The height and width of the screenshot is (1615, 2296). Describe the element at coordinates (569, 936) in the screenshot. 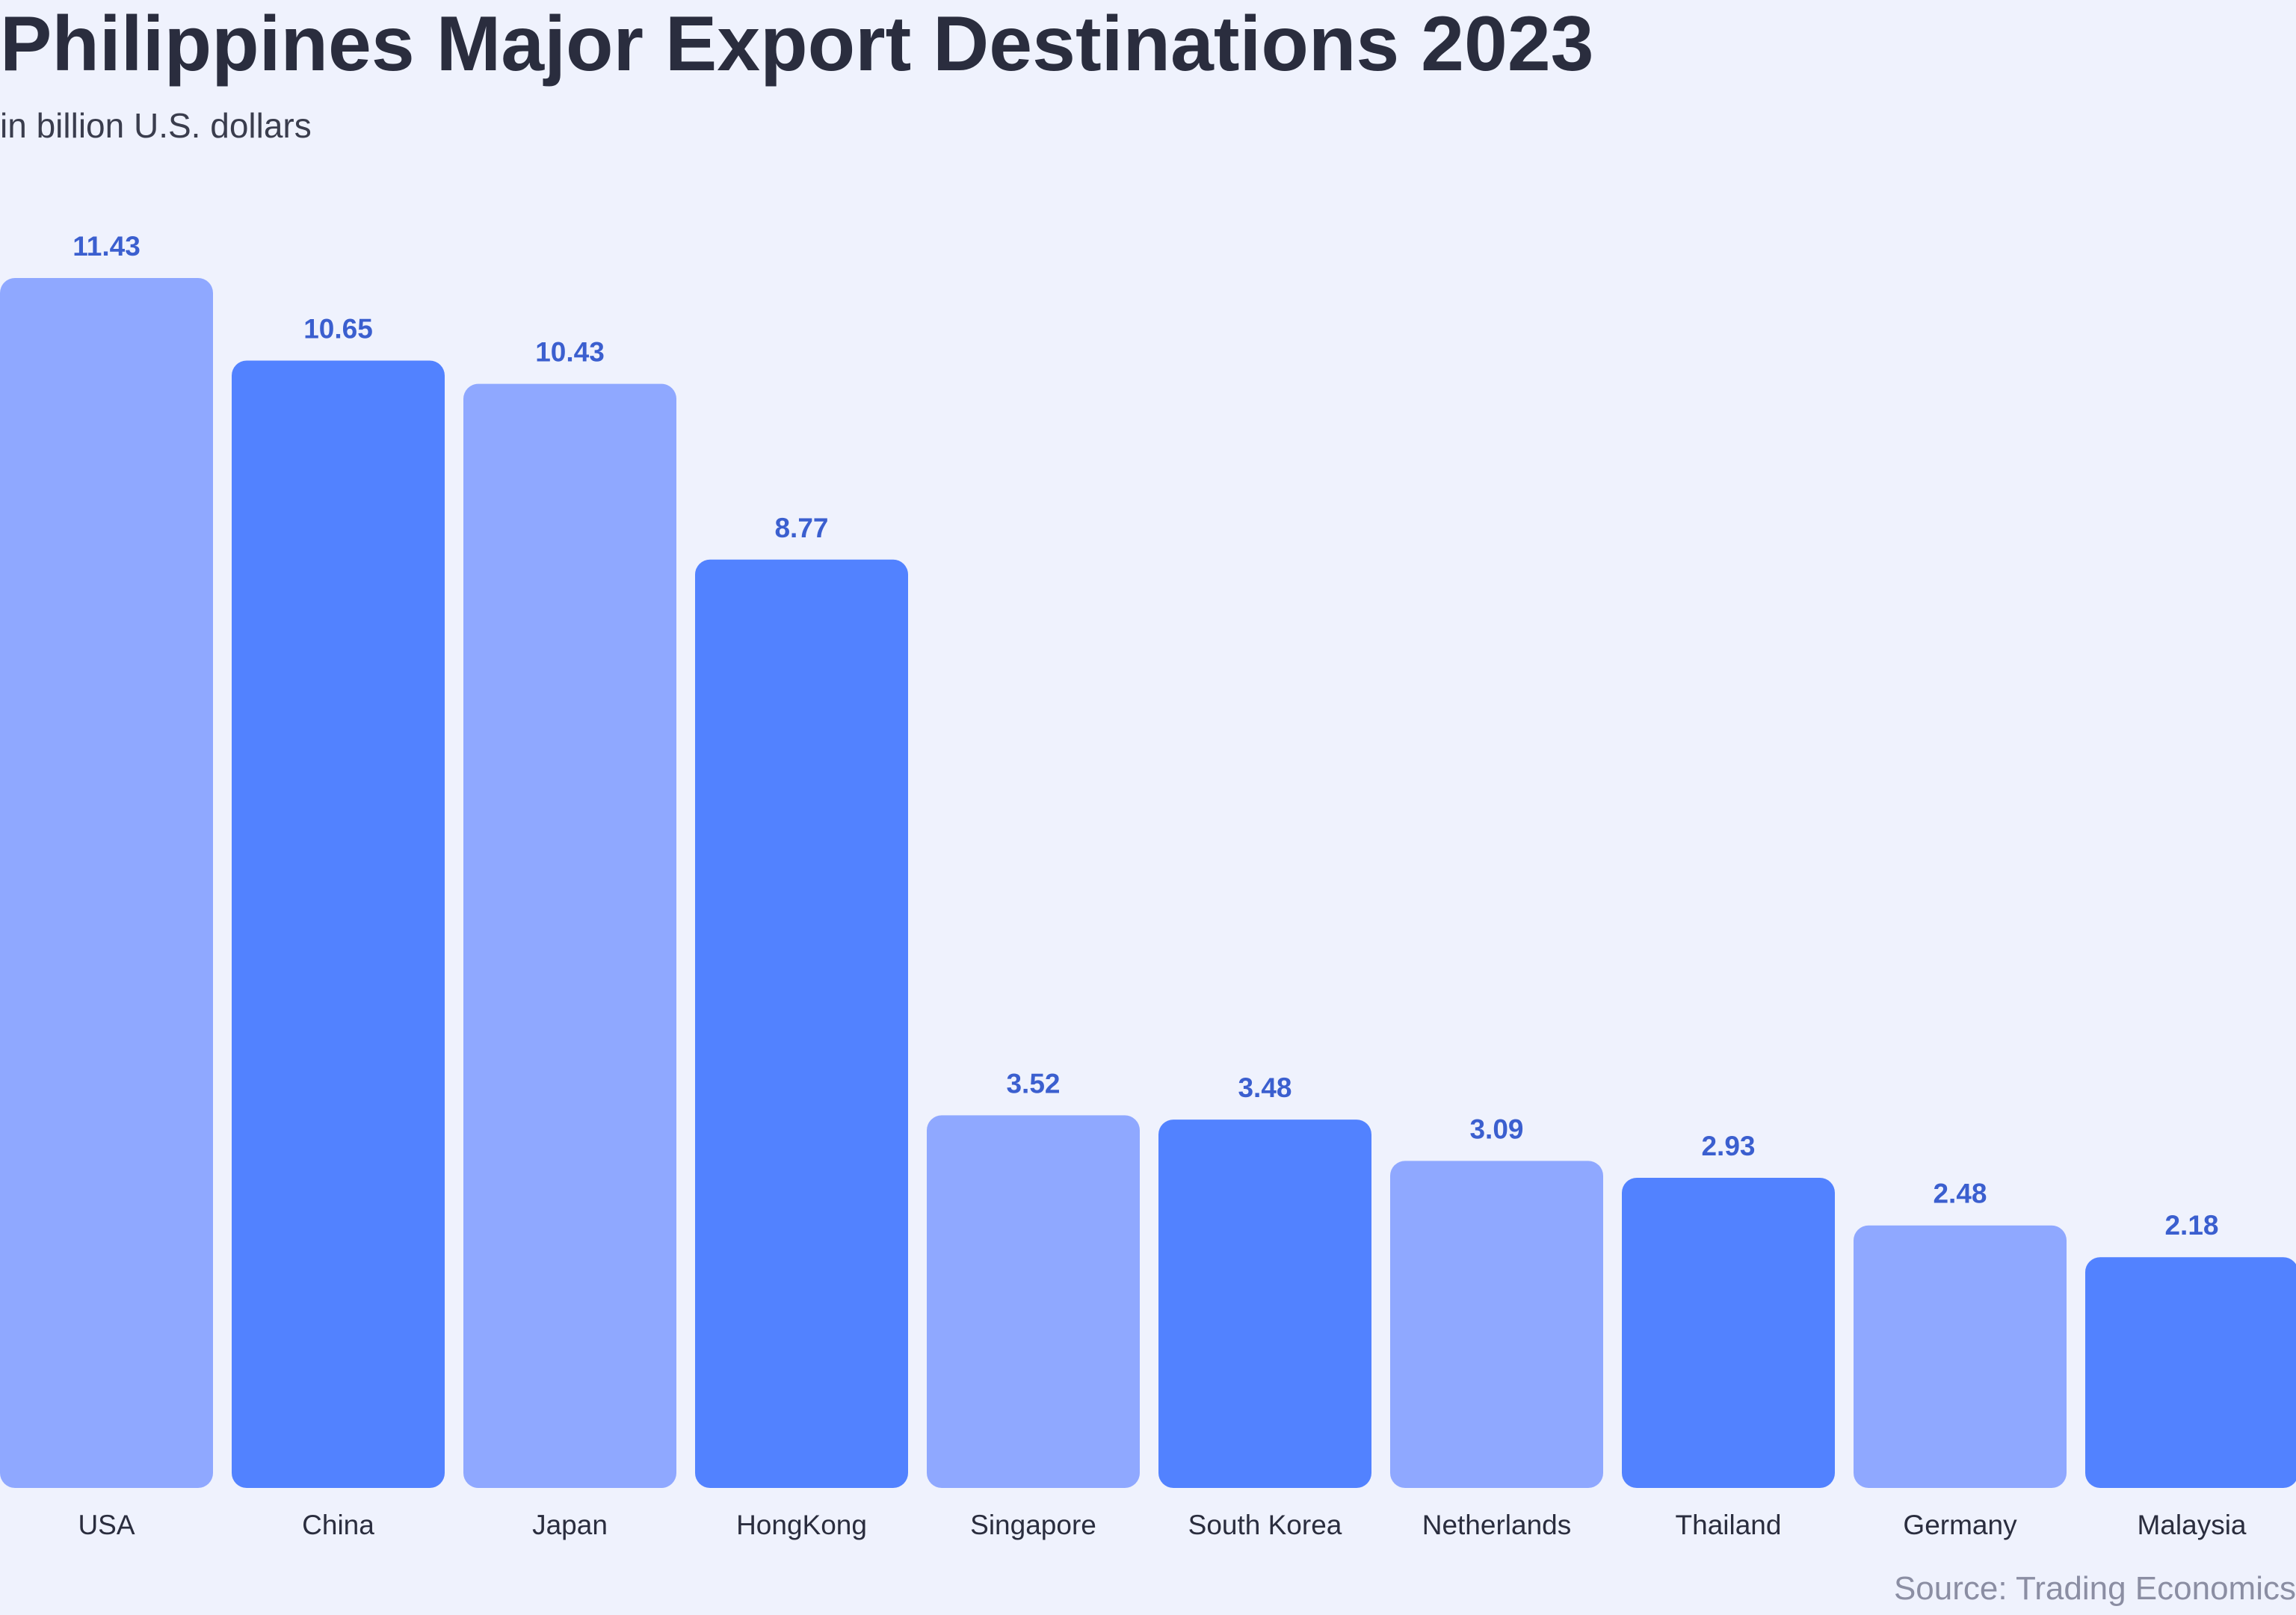

I see `bar-japan` at that location.